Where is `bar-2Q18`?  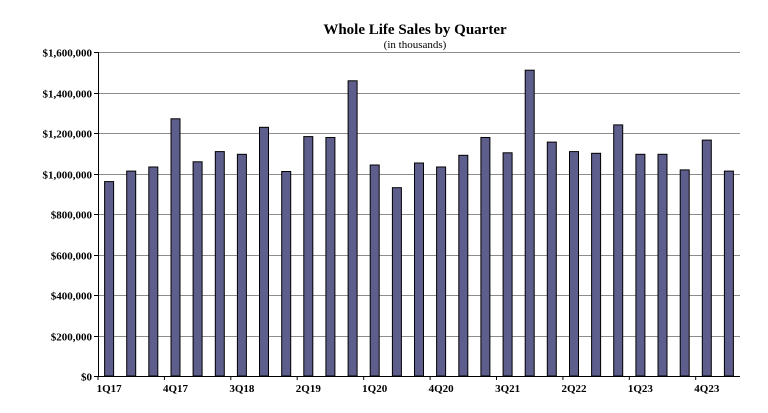 bar-2Q18 is located at coordinates (219, 264).